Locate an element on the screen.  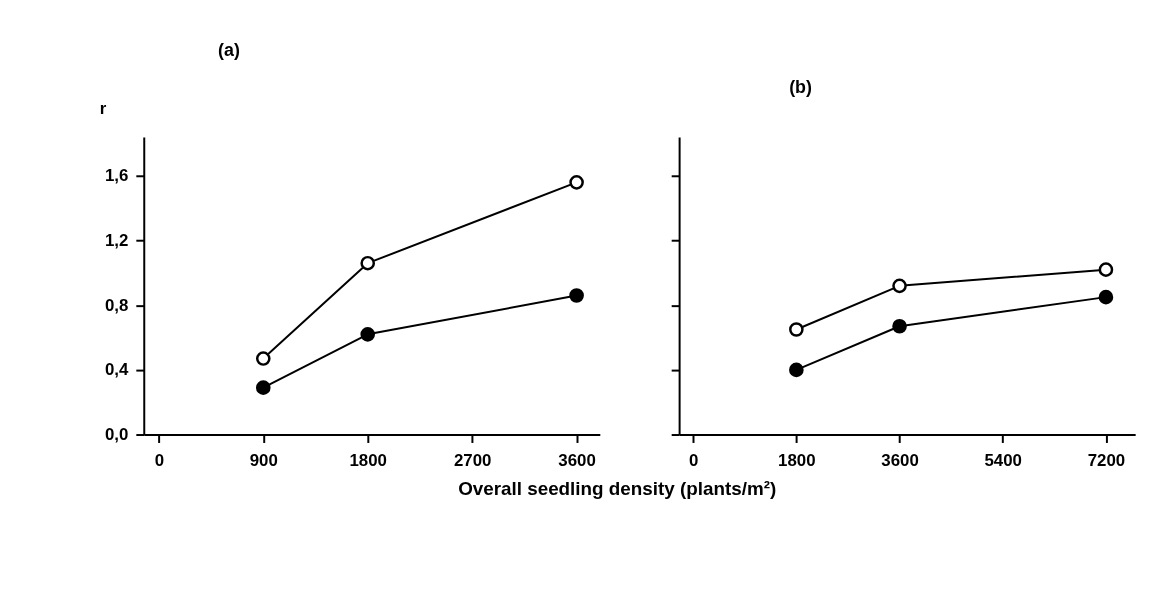
x-tick-label: 2700 is located at coordinates (472, 460).